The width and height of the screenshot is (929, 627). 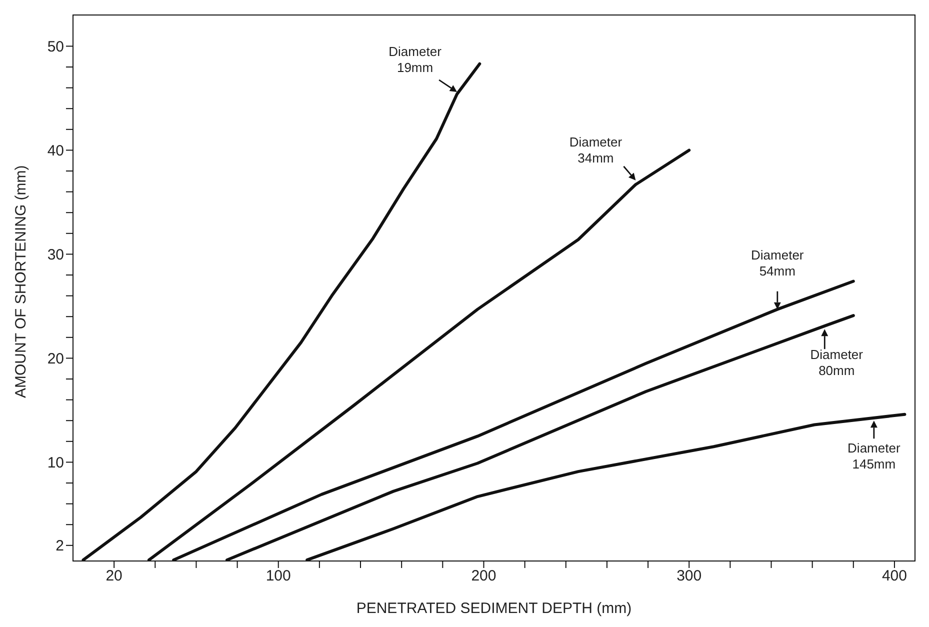 What do you see at coordinates (874, 456) in the screenshot?
I see `annotation: Diameter 145mm` at bounding box center [874, 456].